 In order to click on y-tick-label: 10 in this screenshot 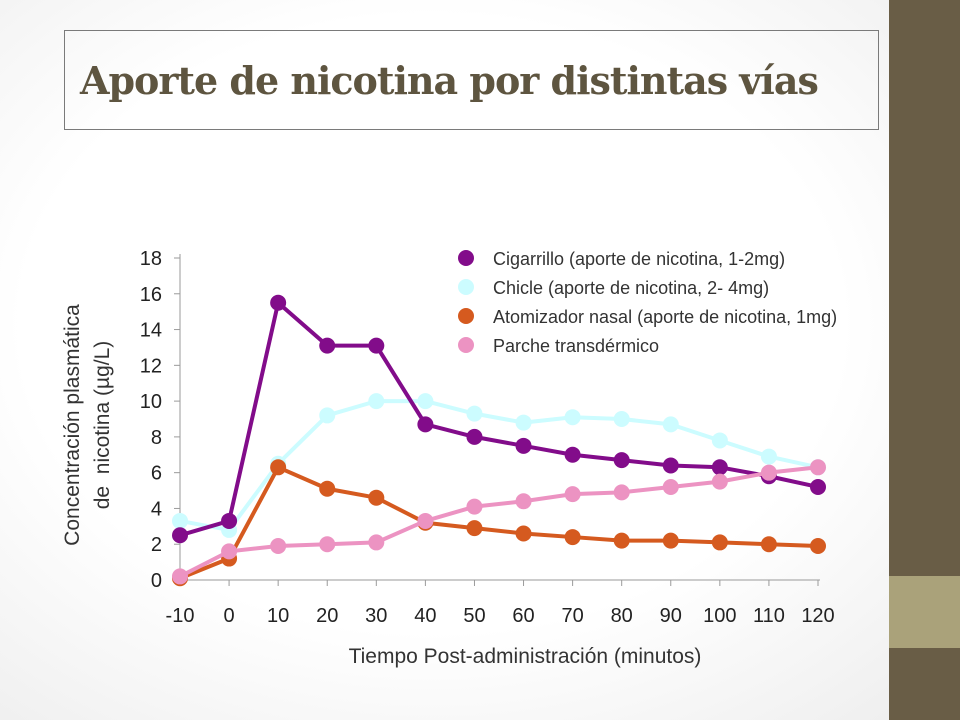, I will do `click(151, 402)`.